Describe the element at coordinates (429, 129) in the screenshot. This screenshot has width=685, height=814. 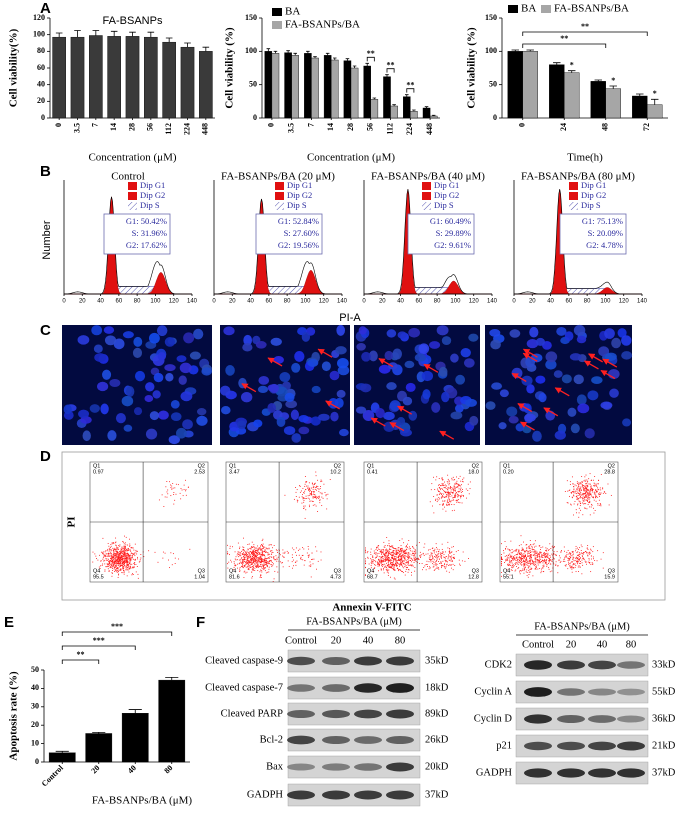
I see `x-tick-label: 448` at that location.